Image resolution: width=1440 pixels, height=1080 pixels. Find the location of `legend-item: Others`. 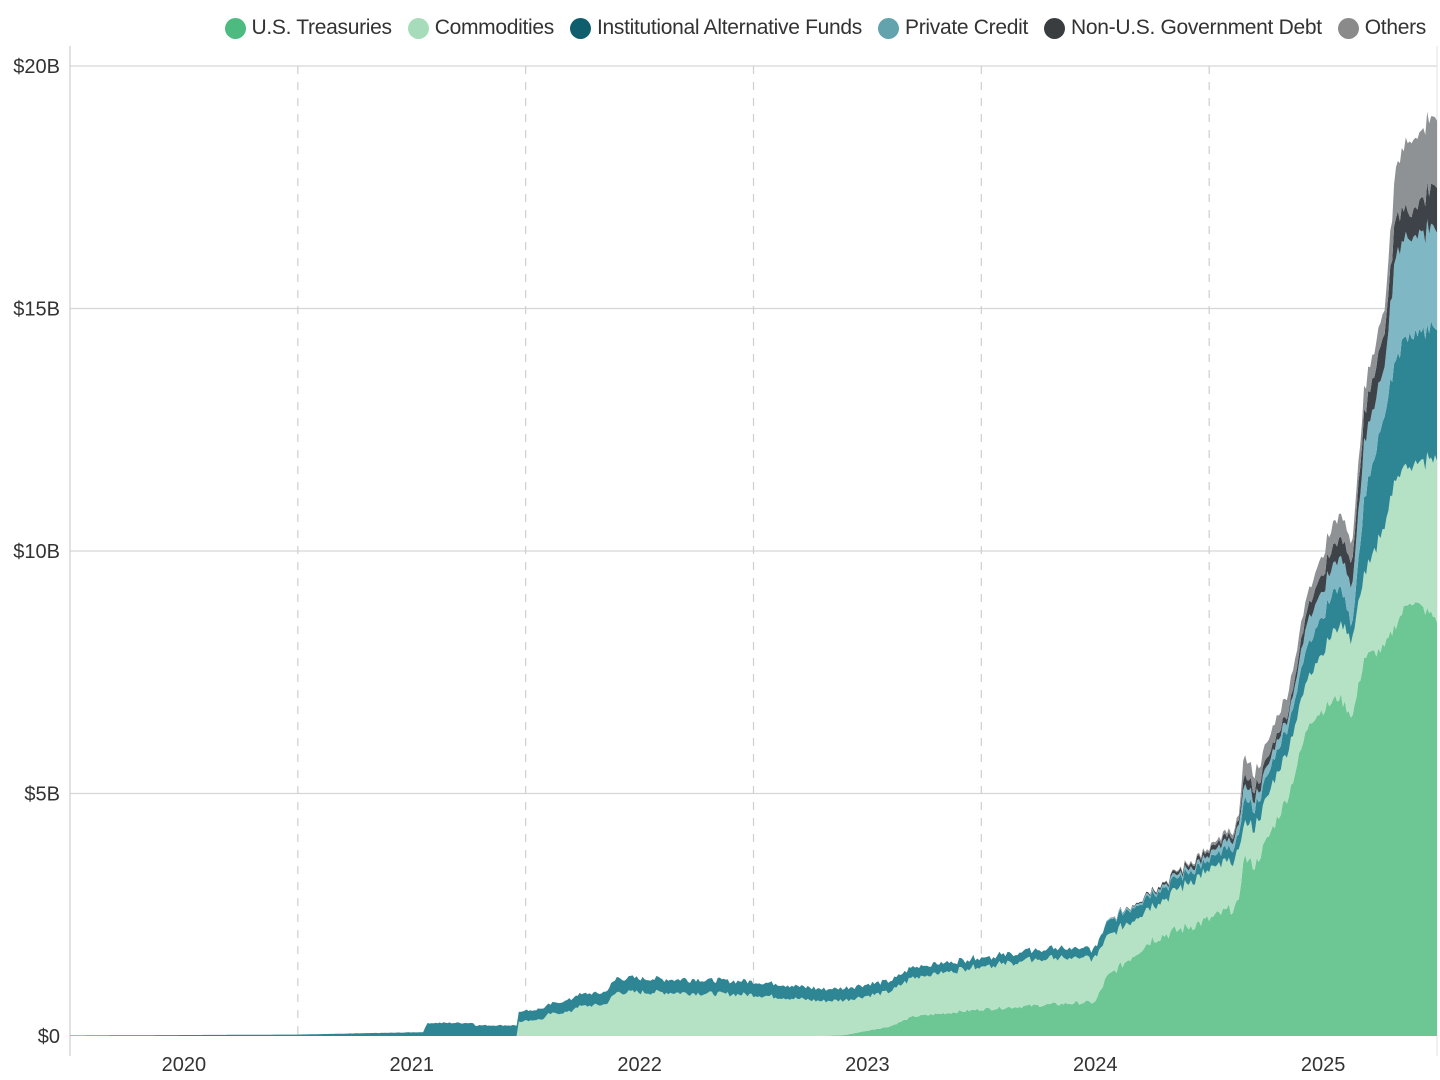

legend-item: Others is located at coordinates (1382, 28).